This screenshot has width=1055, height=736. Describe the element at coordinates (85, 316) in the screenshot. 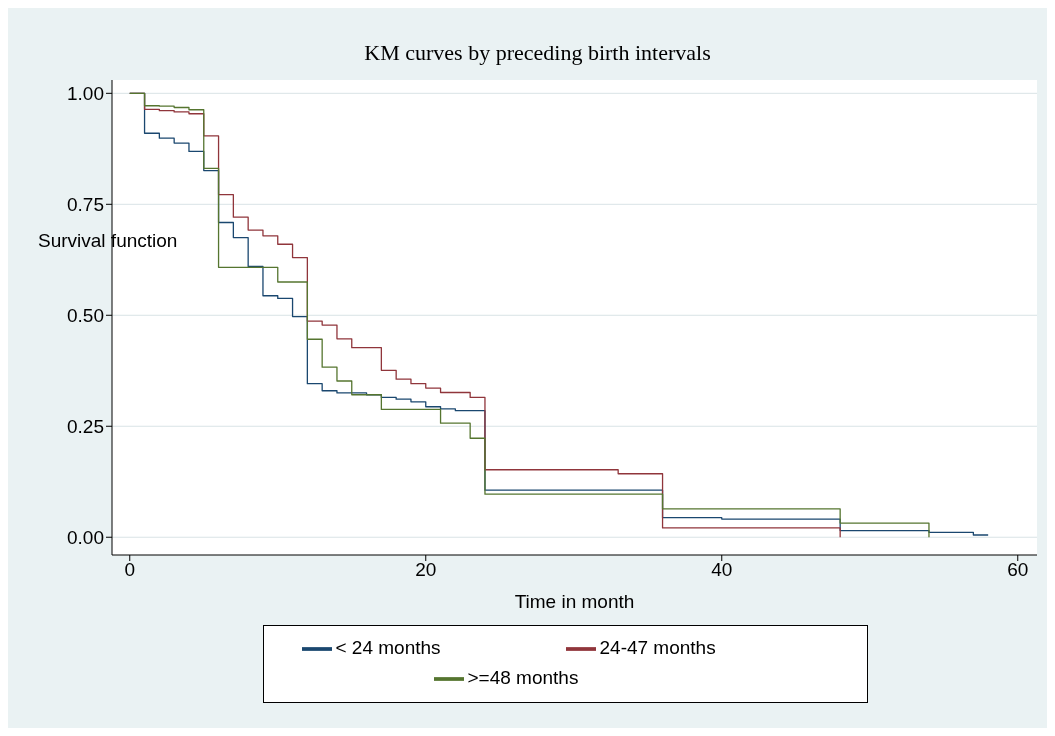

I see `y-tick-label: 0.50` at that location.